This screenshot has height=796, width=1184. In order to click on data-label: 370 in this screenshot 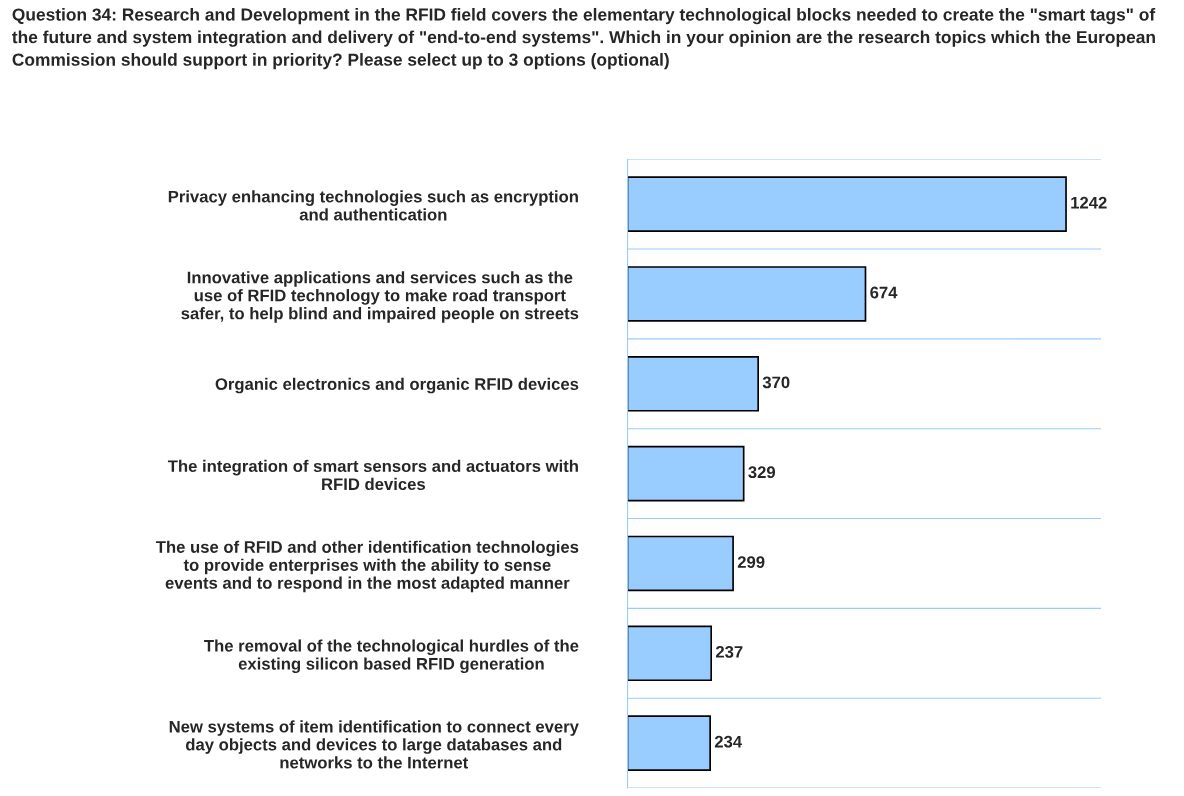, I will do `click(776, 382)`.